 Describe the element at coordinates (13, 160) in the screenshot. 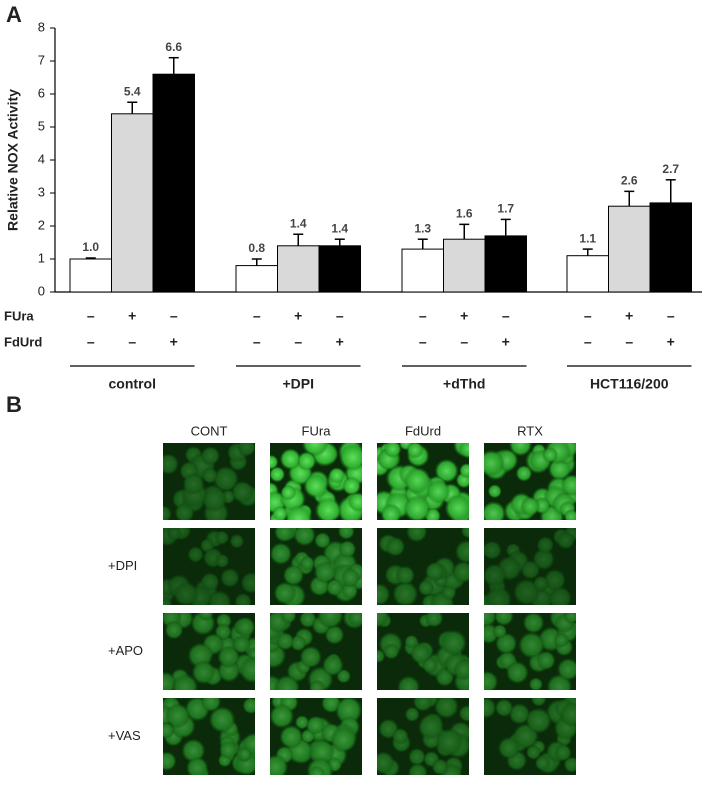

I see `y-axis-title: Relative NOX Activity` at that location.